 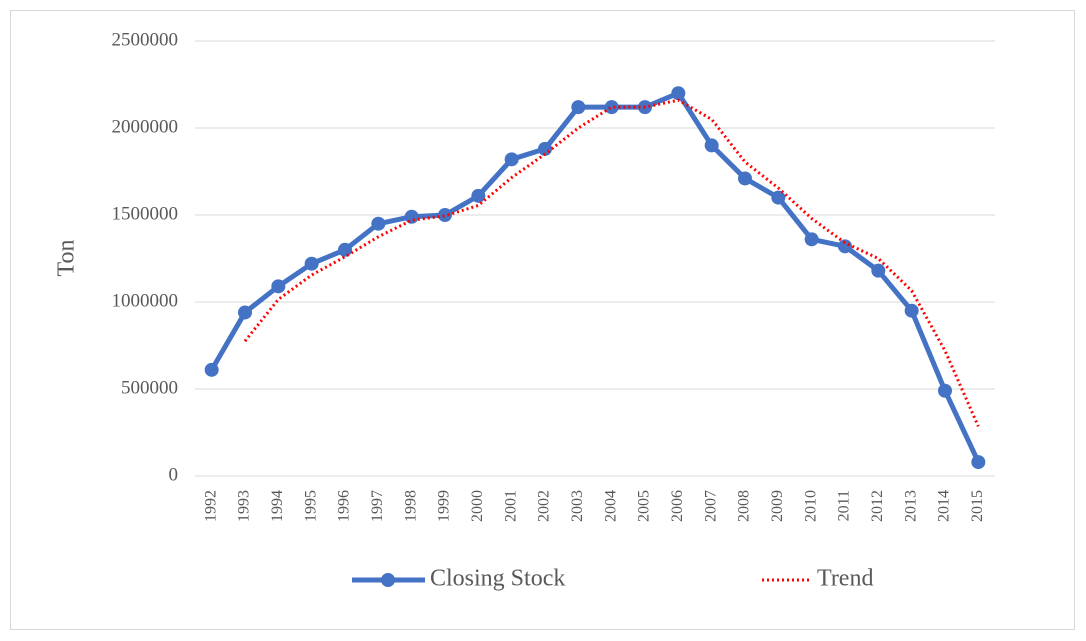 What do you see at coordinates (710, 506) in the screenshot?
I see `x-tick-label: 2007` at bounding box center [710, 506].